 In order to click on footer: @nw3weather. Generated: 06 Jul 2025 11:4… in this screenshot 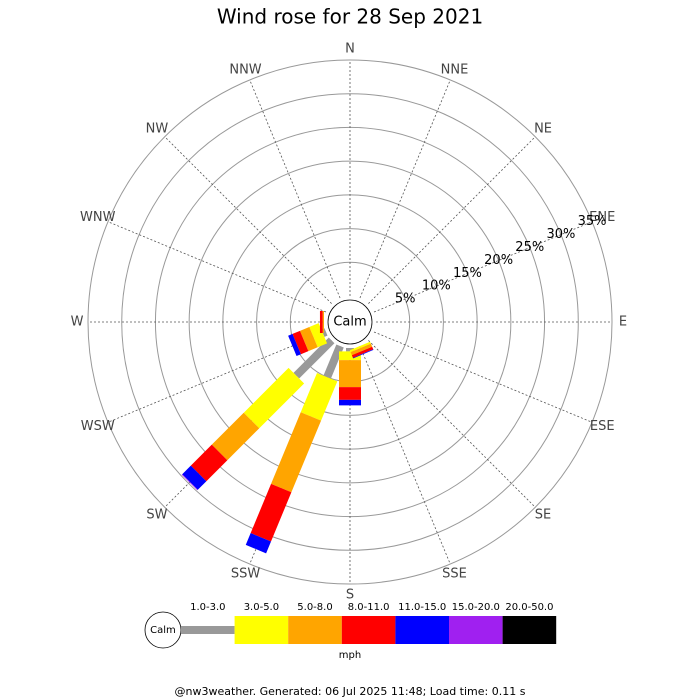, I will do `click(350, 691)`.